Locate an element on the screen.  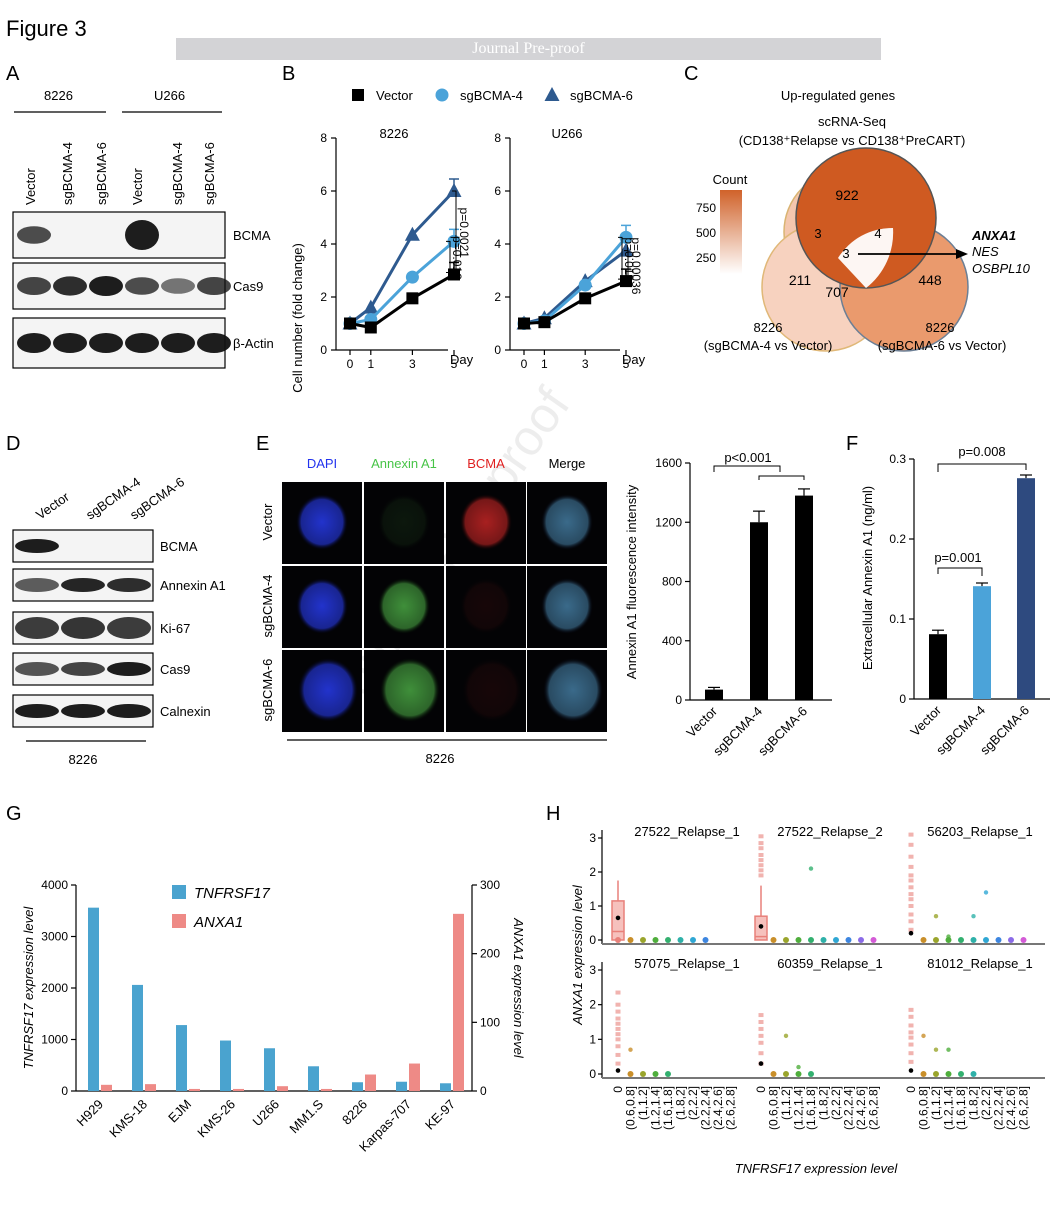
y-axis-label-left: TNFRSF17 expression level is located at coordinates (28, 988).